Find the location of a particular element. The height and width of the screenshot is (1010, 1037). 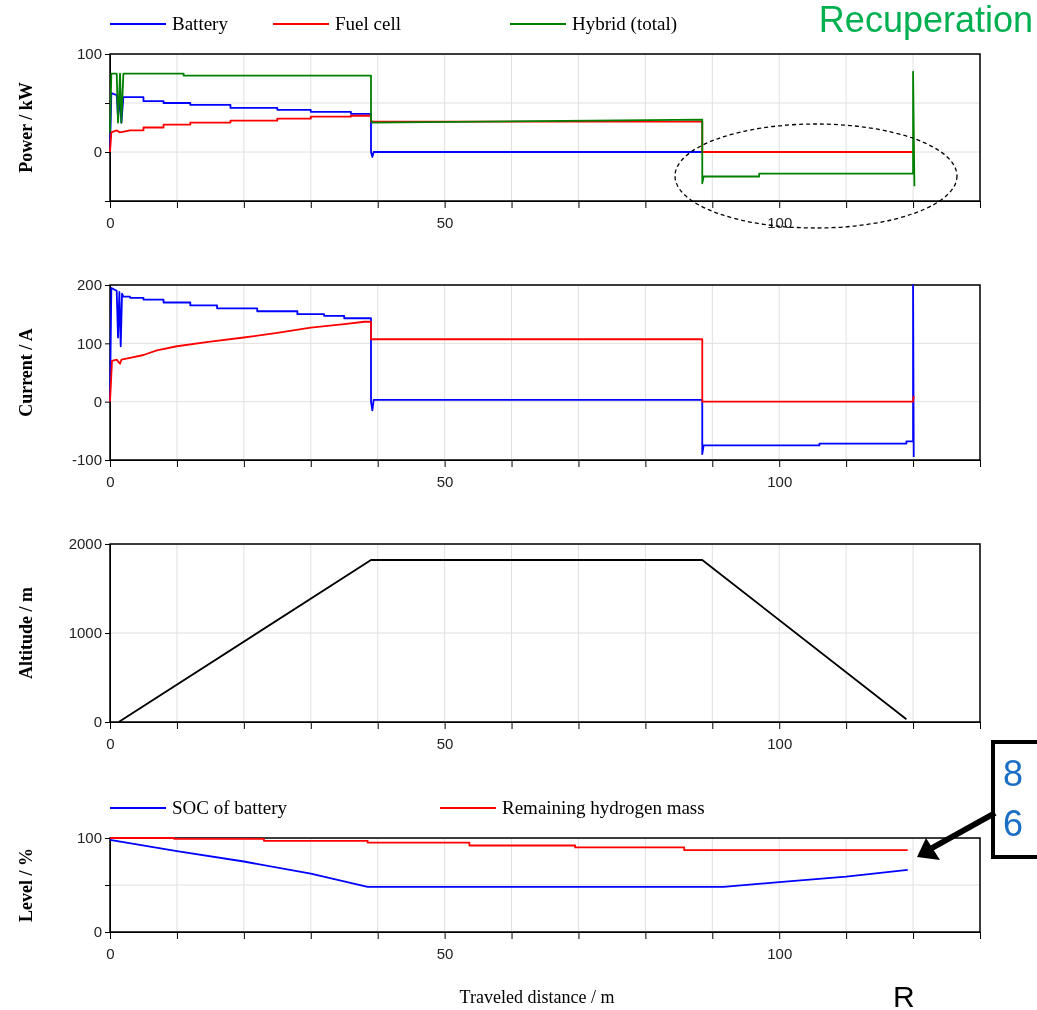

text: R is located at coordinates (904, 995).